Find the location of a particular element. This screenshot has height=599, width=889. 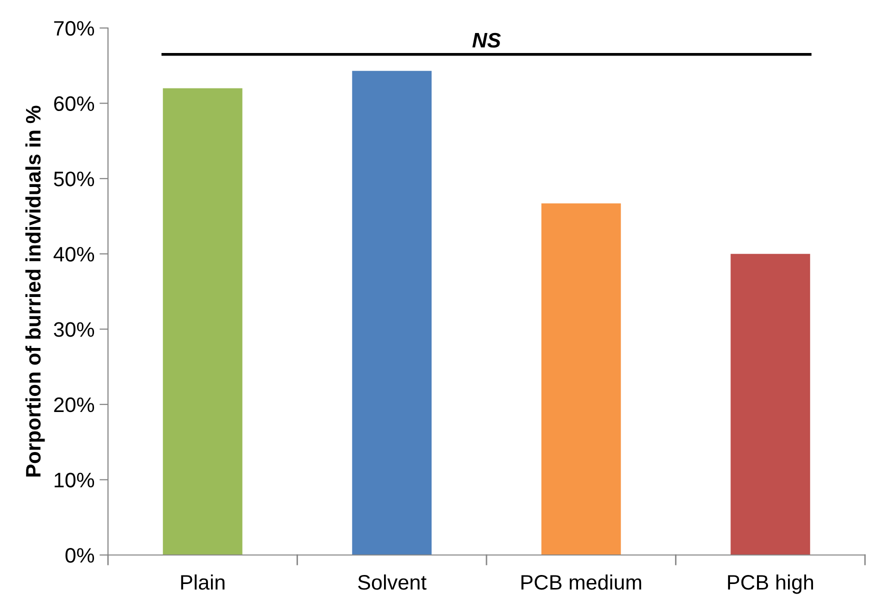

y-tick-label: 70% is located at coordinates (74, 28).